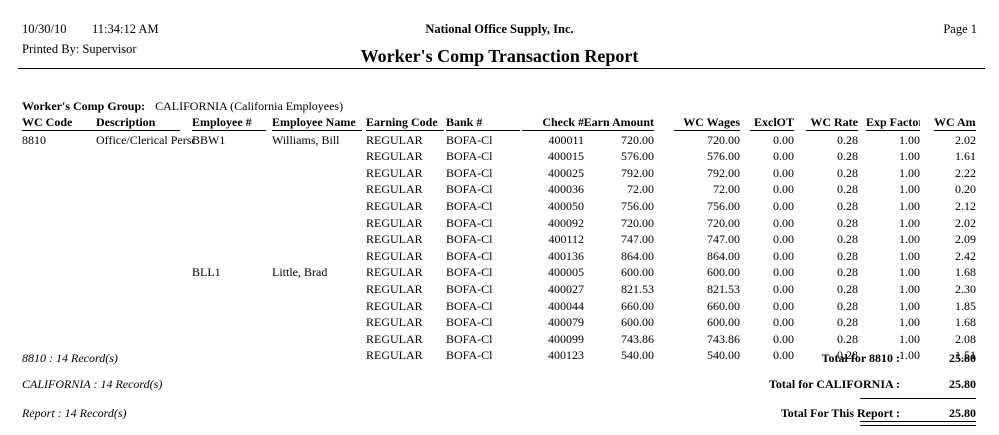  What do you see at coordinates (707, 123) in the screenshot?
I see `column-header-wc-wages: WC Wages` at bounding box center [707, 123].